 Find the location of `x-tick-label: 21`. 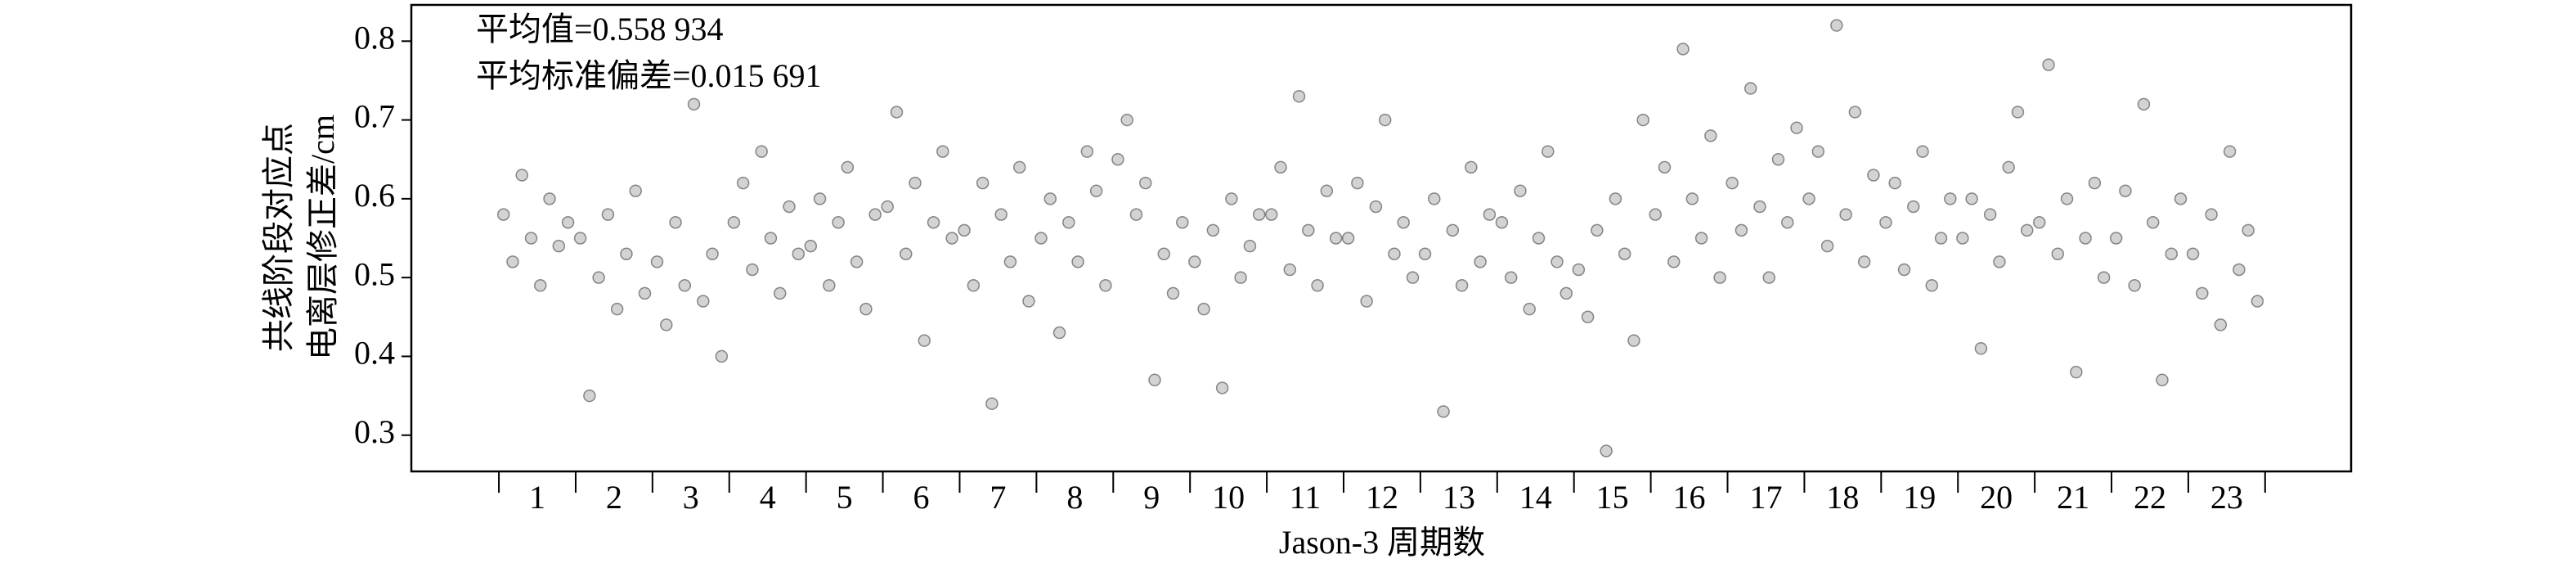

x-tick-label: 21 is located at coordinates (2073, 497).